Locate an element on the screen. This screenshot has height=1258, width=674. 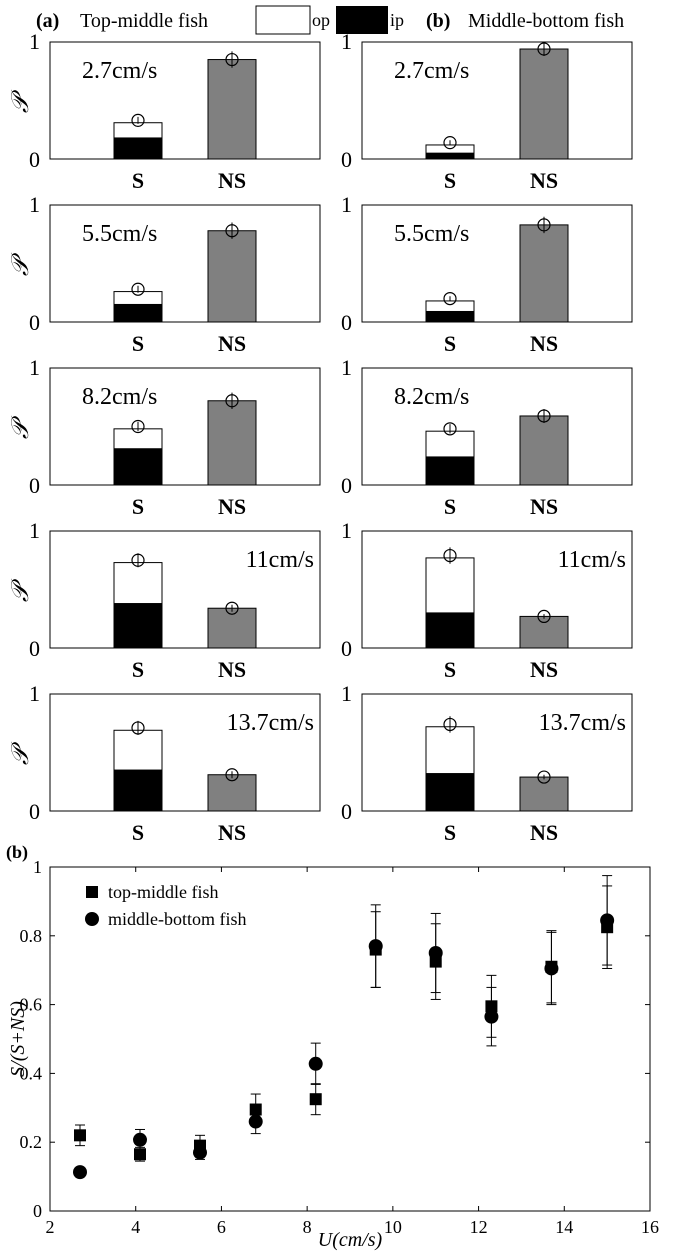
speed-label: 5.5cm/s is located at coordinates (119, 234).